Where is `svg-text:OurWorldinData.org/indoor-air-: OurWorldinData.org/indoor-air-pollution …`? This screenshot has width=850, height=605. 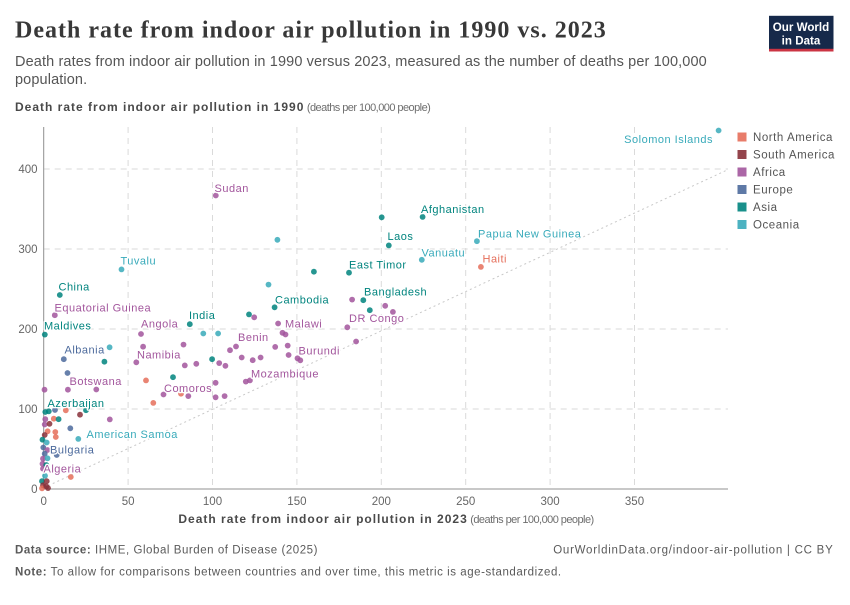
svg-text:OurWorldinData.org/indoor-air-: OurWorldinData.org/indoor-air-pollution … is located at coordinates (693, 551).